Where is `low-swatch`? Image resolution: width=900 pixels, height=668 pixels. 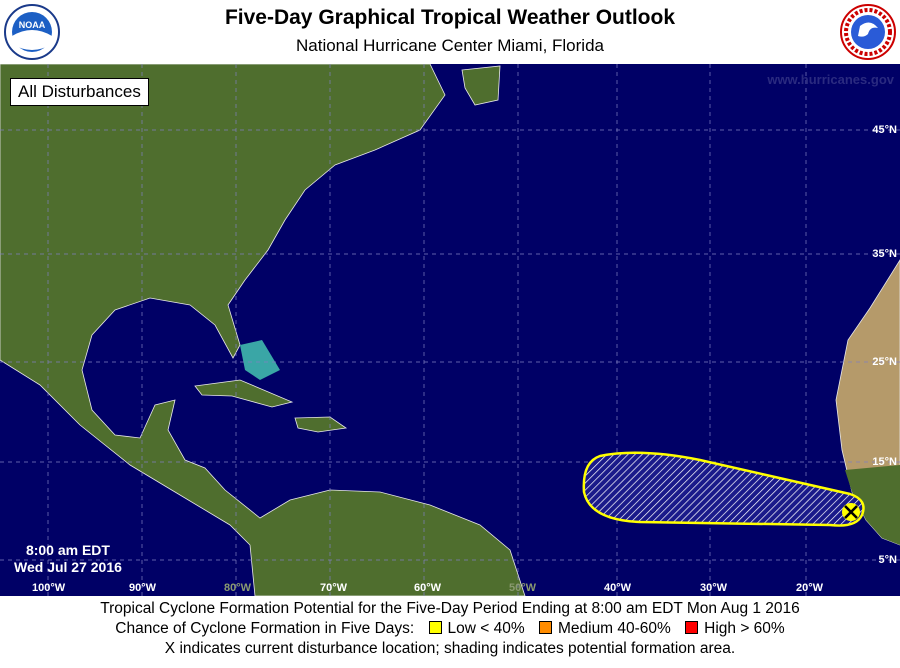
low-swatch is located at coordinates (435, 627).